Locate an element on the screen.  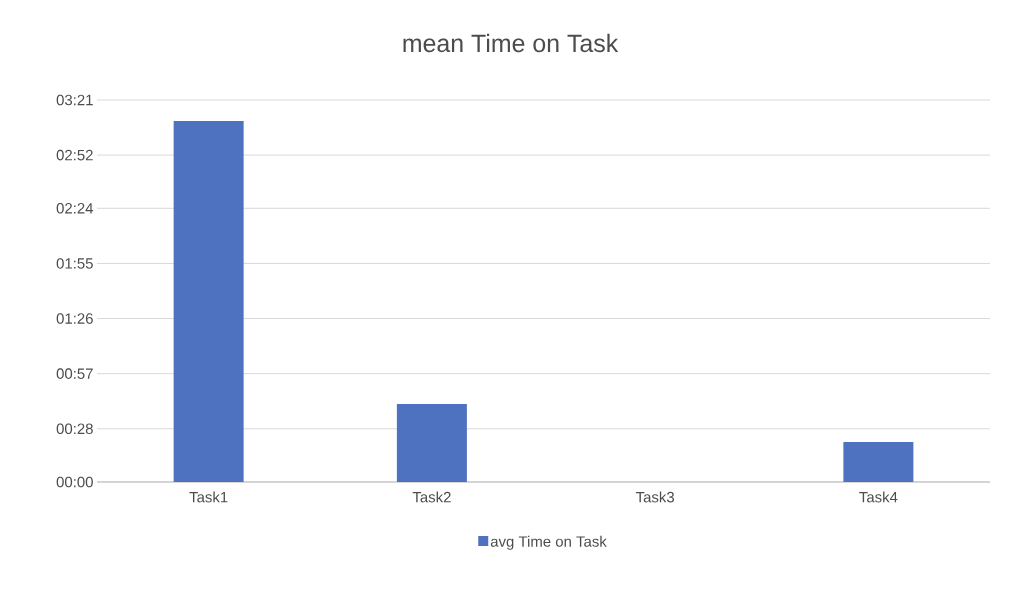
x-tick-label: Task1 is located at coordinates (208, 497).